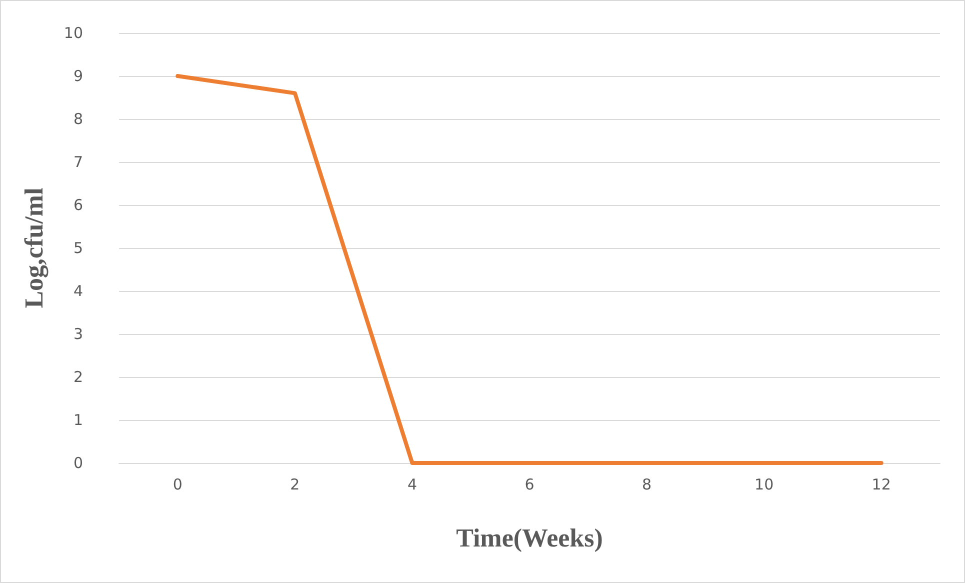  Describe the element at coordinates (73, 33) in the screenshot. I see `y-tick-label: 10` at that location.